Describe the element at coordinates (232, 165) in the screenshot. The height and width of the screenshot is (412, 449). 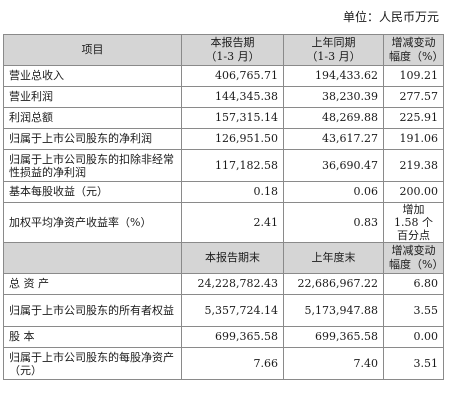
I see `row-current: 117,182.58` at that location.